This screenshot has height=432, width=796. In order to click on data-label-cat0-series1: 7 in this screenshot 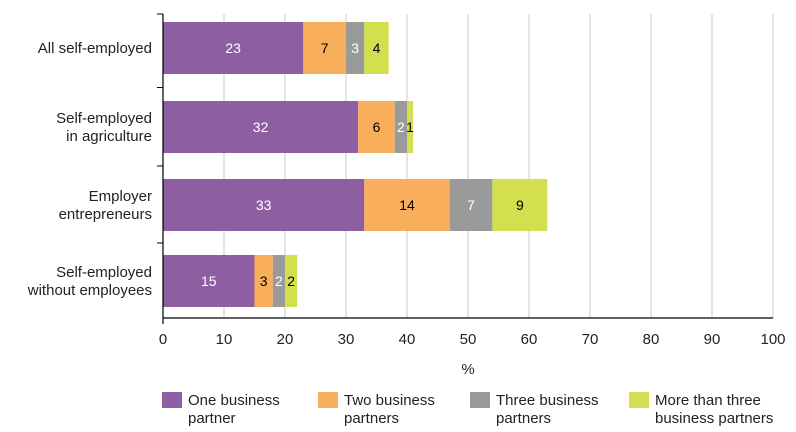, I will do `click(325, 48)`.